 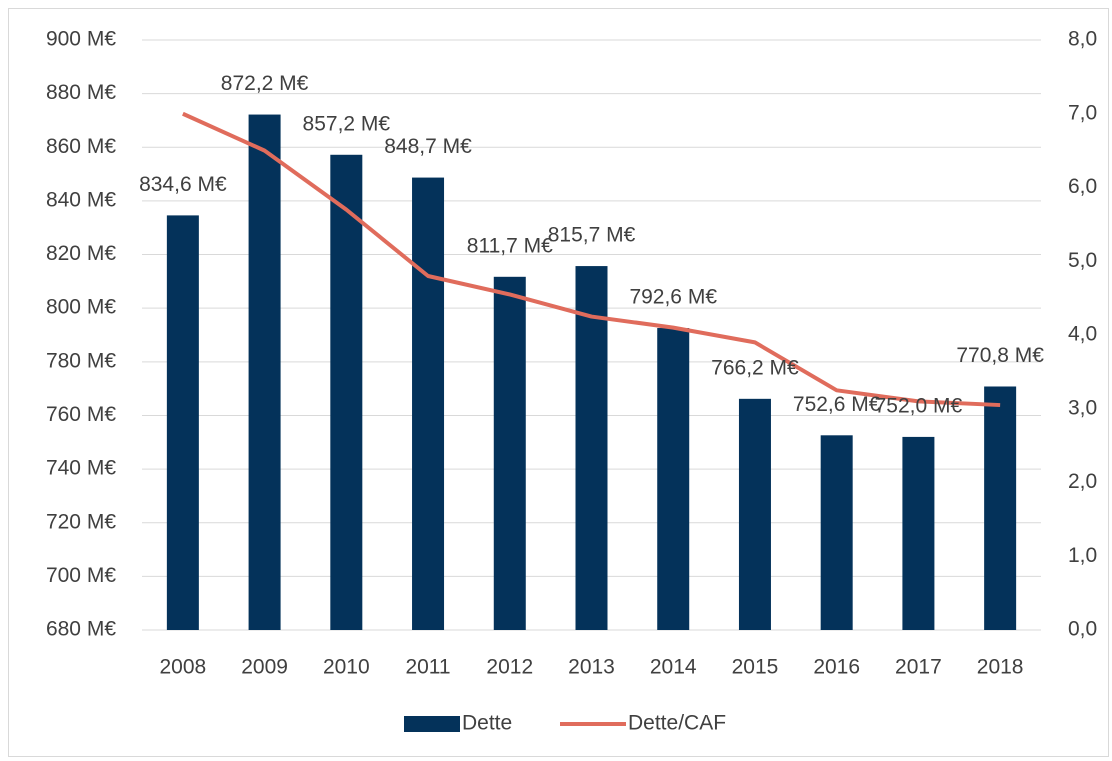 I want to click on y2-tick-label: 0,0, so click(x=1082, y=629).